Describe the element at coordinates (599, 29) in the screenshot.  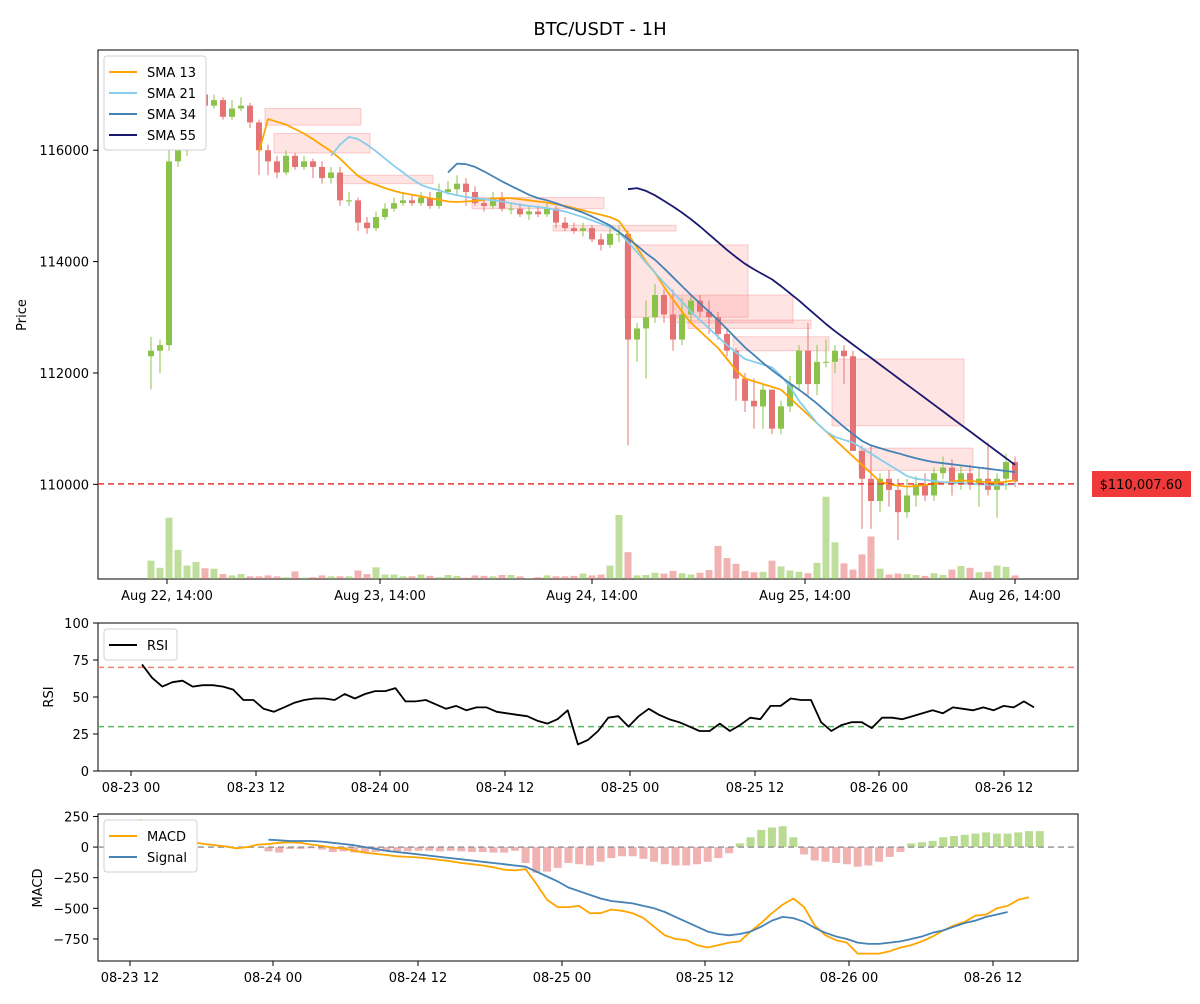
I see `chart-title: BTC/USDT - 1H` at that location.